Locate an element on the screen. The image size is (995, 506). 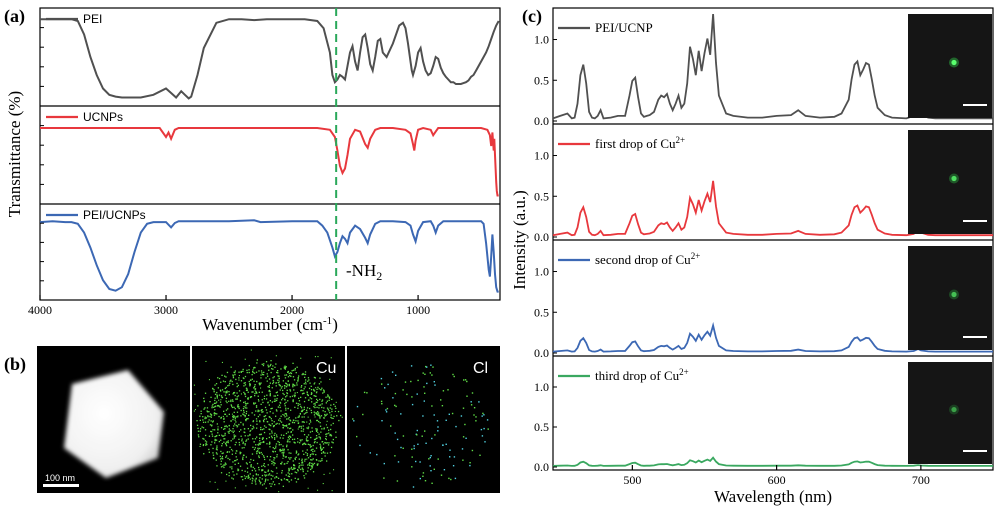
emission-y-tick-label: 0.5 is located at coordinates (541, 312).